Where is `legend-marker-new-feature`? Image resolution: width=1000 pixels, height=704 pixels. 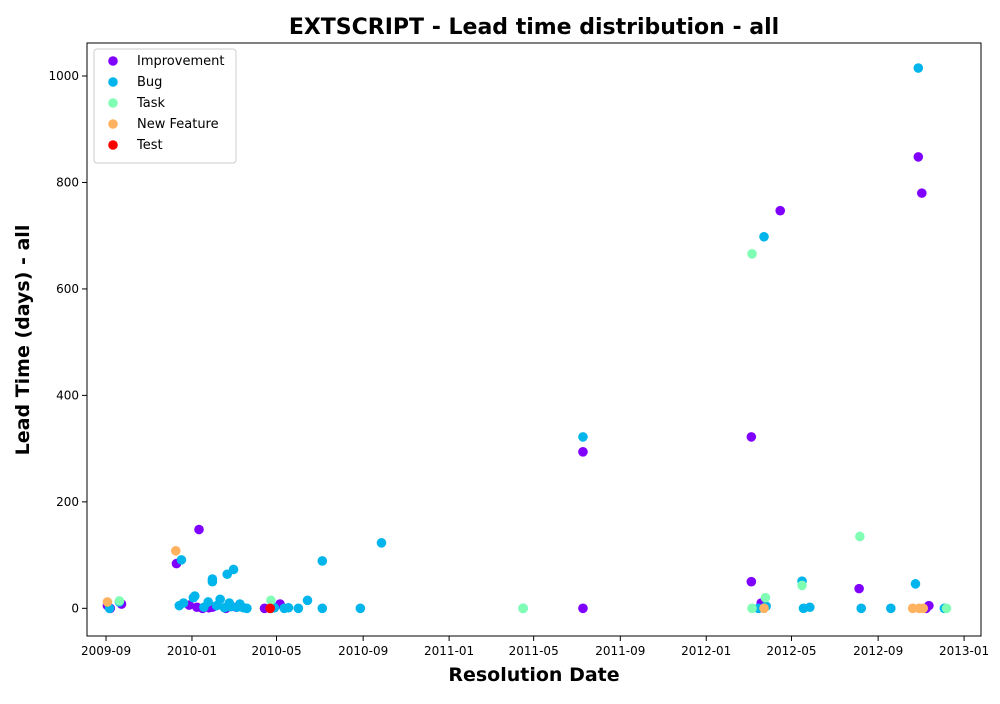 legend-marker-new-feature is located at coordinates (113, 124).